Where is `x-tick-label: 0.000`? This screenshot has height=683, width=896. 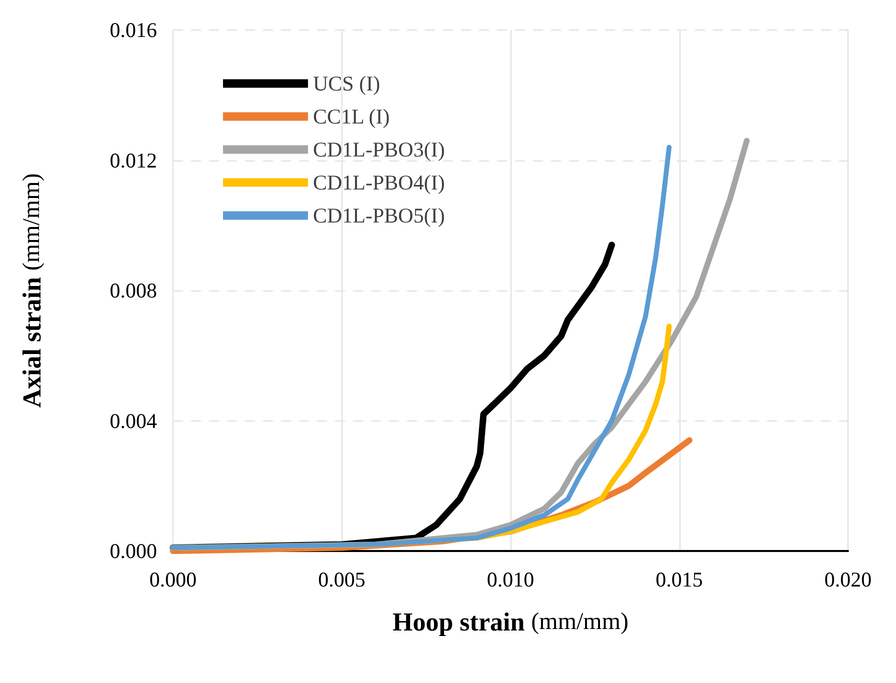
x-tick-label: 0.000 is located at coordinates (173, 580).